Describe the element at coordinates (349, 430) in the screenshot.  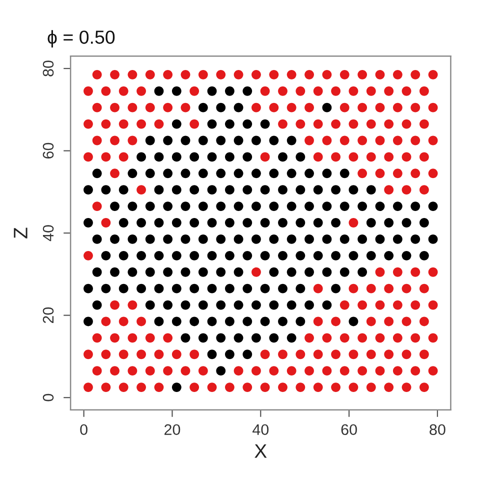
I see `x-tick-label: 60` at that location.